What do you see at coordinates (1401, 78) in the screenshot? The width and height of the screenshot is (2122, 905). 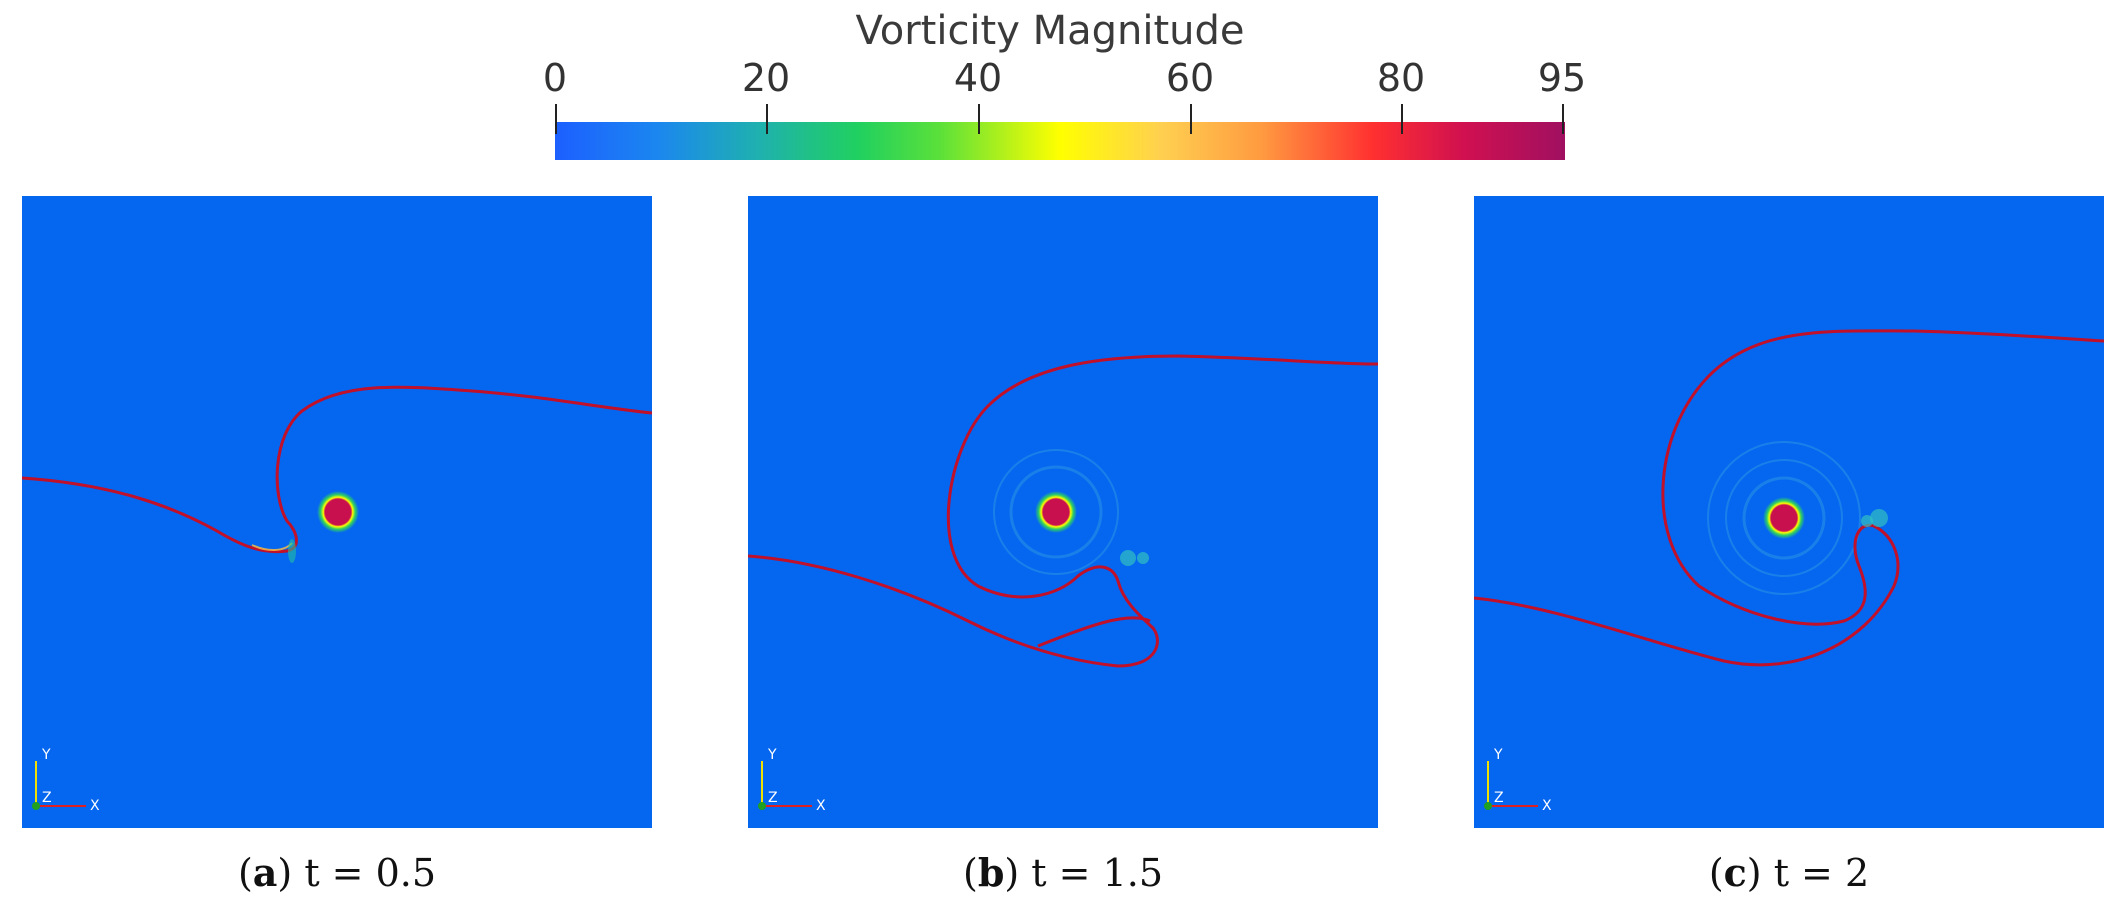 I see `tick-label-80: 80` at bounding box center [1401, 78].